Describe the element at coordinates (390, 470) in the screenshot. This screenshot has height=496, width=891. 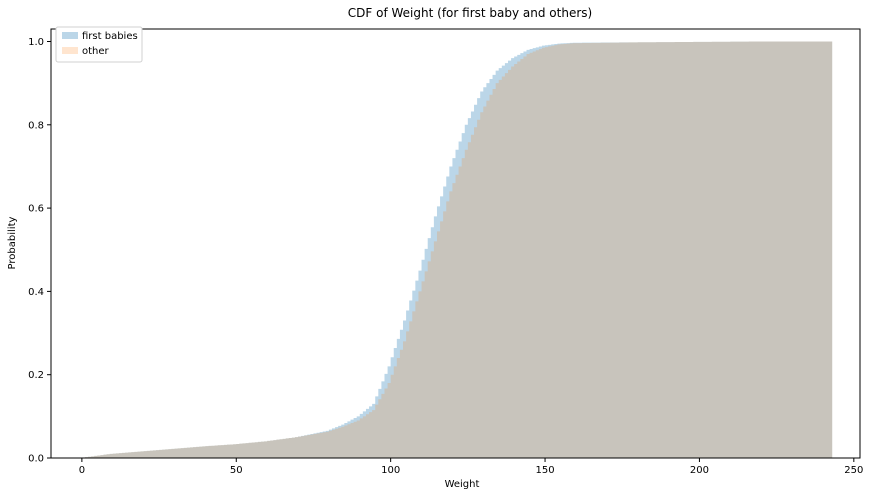
I see `x-tick-label: 100` at that location.